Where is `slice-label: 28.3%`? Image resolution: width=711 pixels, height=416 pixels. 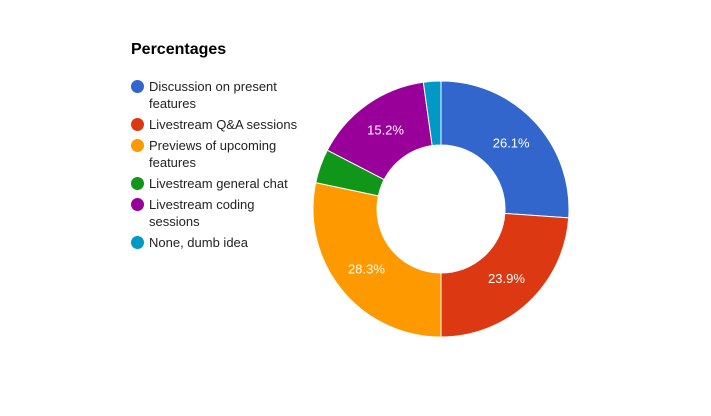 slice-label: 28.3% is located at coordinates (366, 268).